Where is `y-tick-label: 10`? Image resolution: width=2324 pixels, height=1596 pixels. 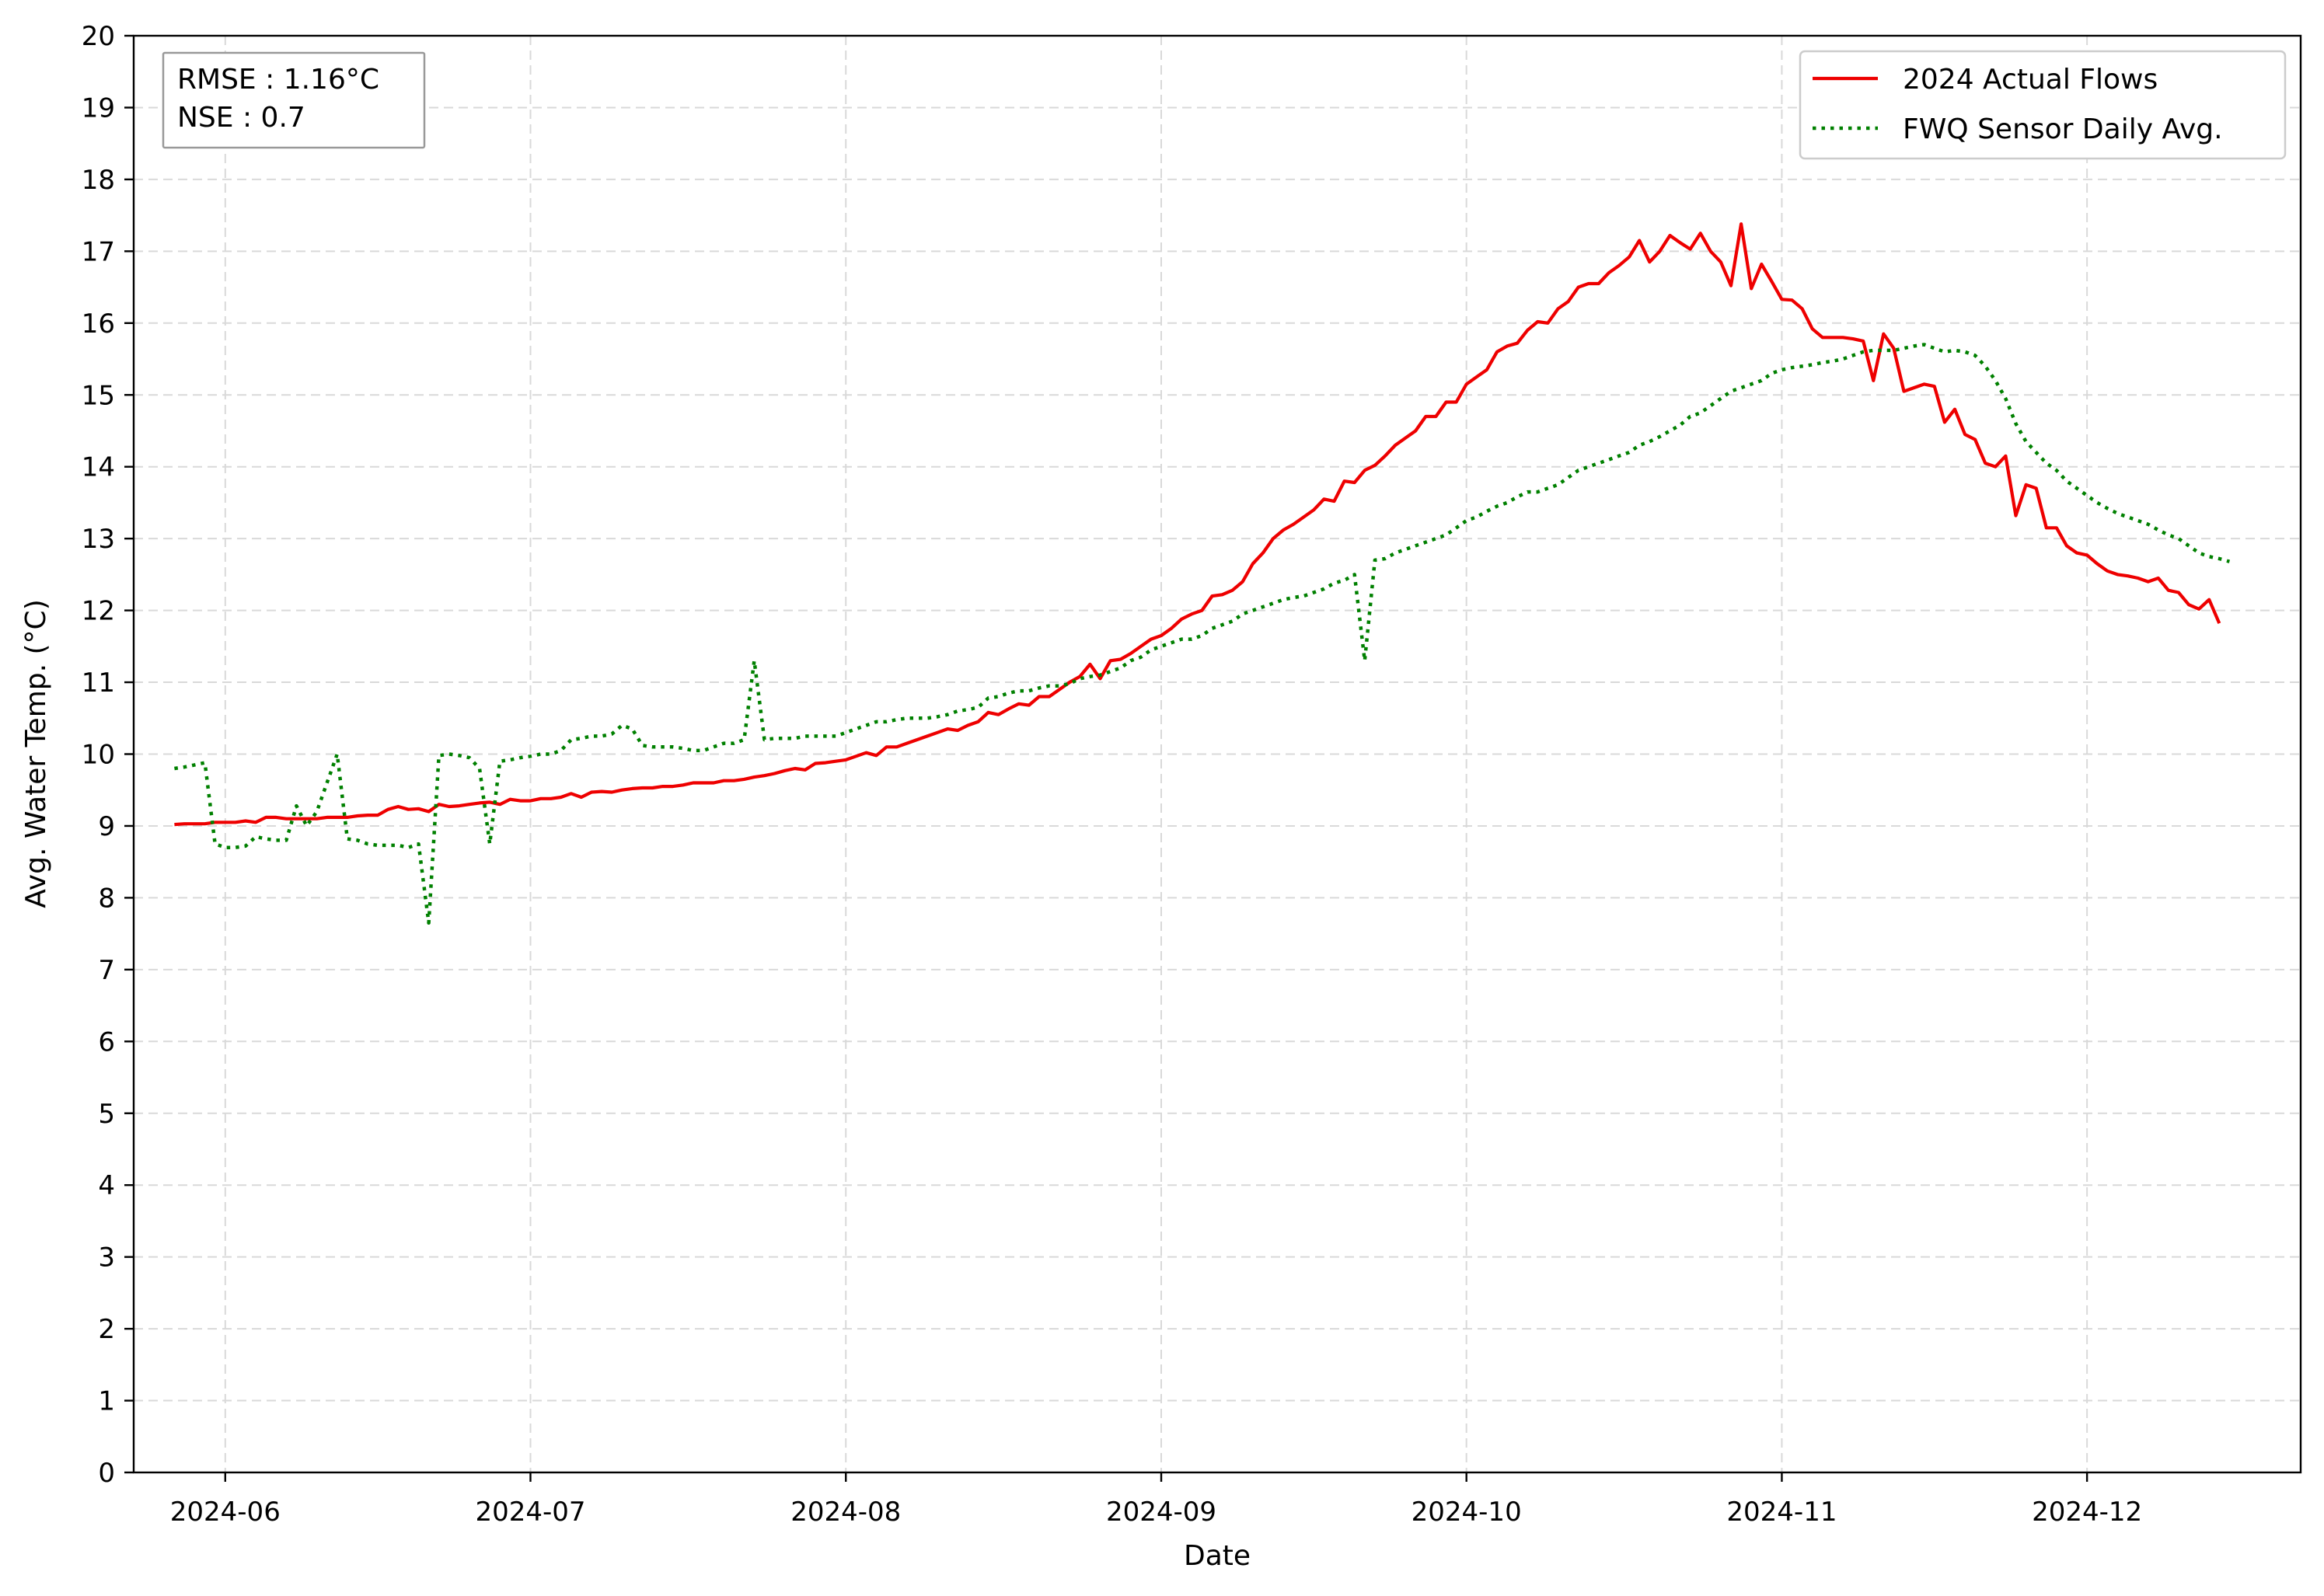 y-tick-label: 10 is located at coordinates (98, 755).